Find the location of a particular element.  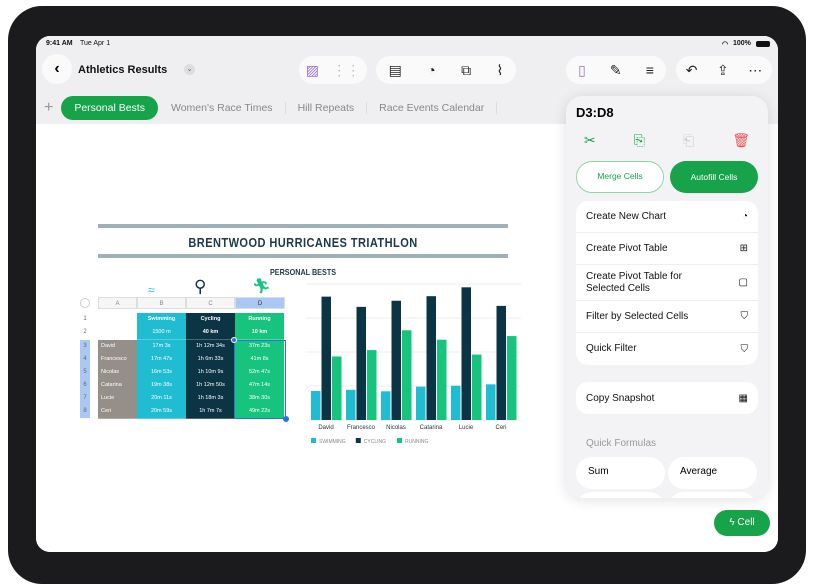

paperclip-icon: ⌇ is located at coordinates (500, 69).